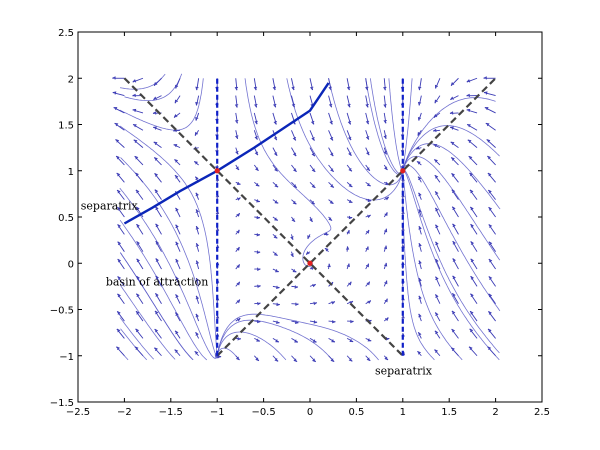  I want to click on separatrix-curve, so click(226, 153).